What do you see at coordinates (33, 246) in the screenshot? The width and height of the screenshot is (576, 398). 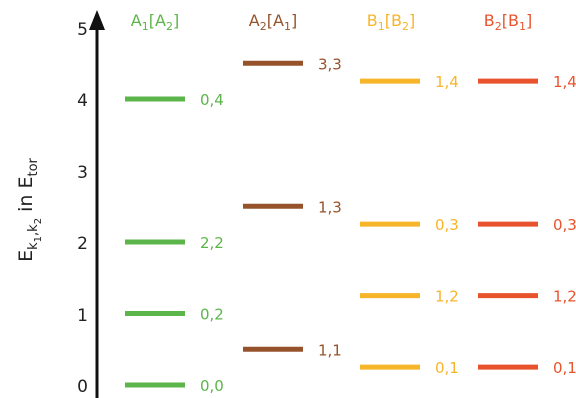 I see `axis-title-sub1: k` at bounding box center [33, 246].